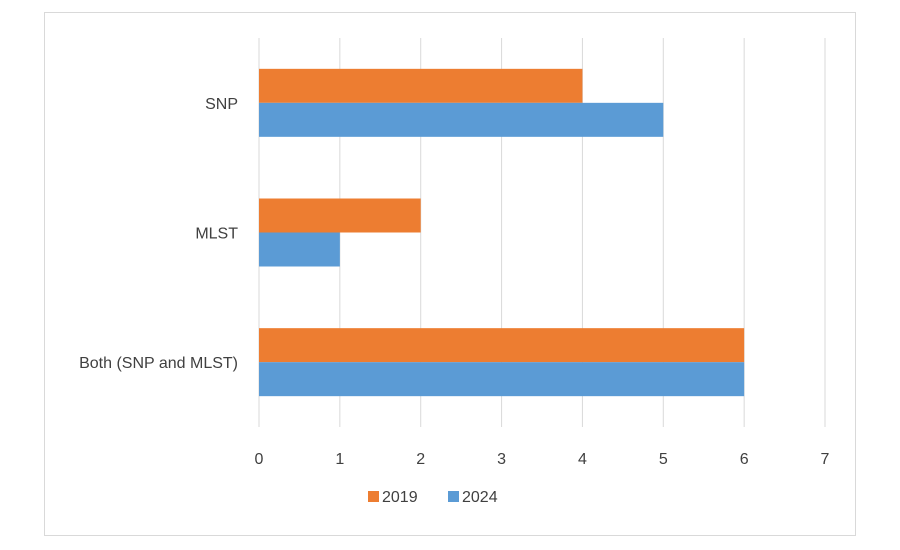 The width and height of the screenshot is (900, 550). What do you see at coordinates (461, 119) in the screenshot?
I see `bar-2024-snp` at bounding box center [461, 119].